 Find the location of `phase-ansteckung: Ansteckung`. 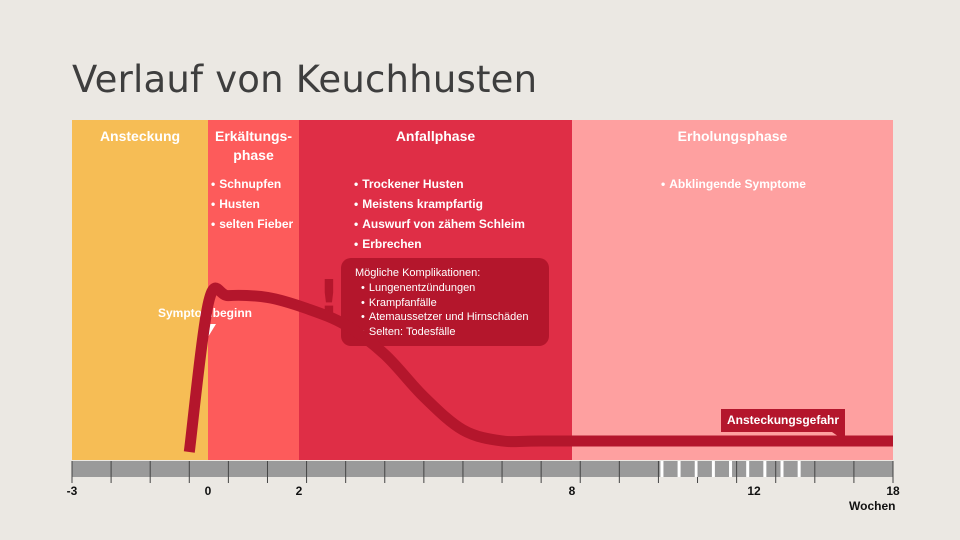

phase-ansteckung: Ansteckung is located at coordinates (140, 290).